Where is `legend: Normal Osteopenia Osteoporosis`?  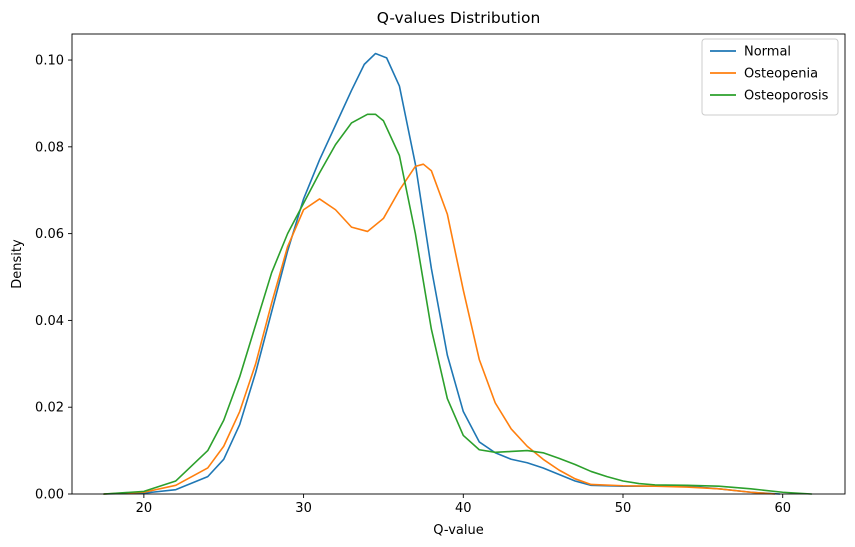 legend: Normal Osteopenia Osteoporosis is located at coordinates (770, 77).